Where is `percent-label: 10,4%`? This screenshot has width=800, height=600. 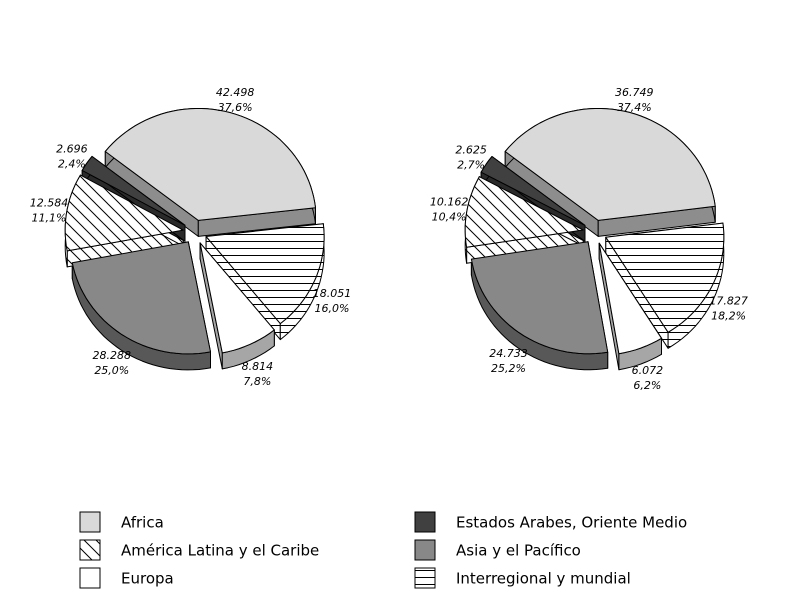
percent-label: 10,4% is located at coordinates (449, 217).